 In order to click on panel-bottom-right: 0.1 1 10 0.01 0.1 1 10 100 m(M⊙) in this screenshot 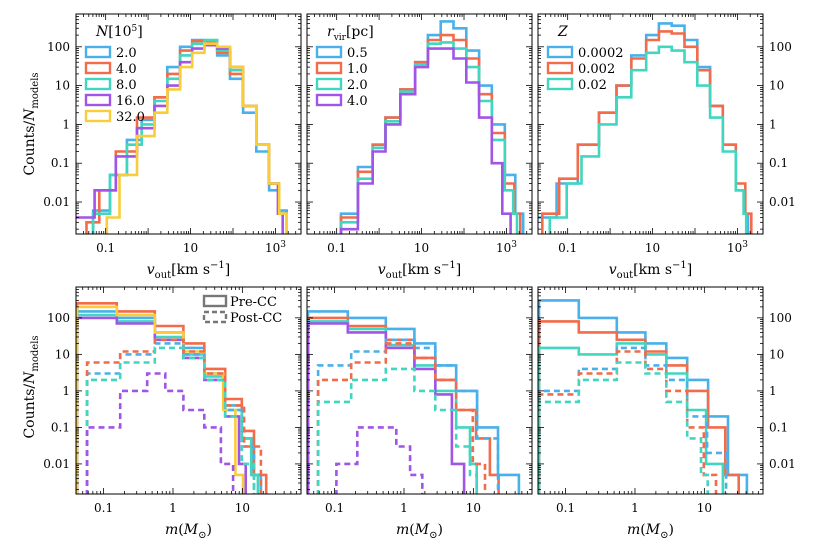, I will do `click(666, 413)`.